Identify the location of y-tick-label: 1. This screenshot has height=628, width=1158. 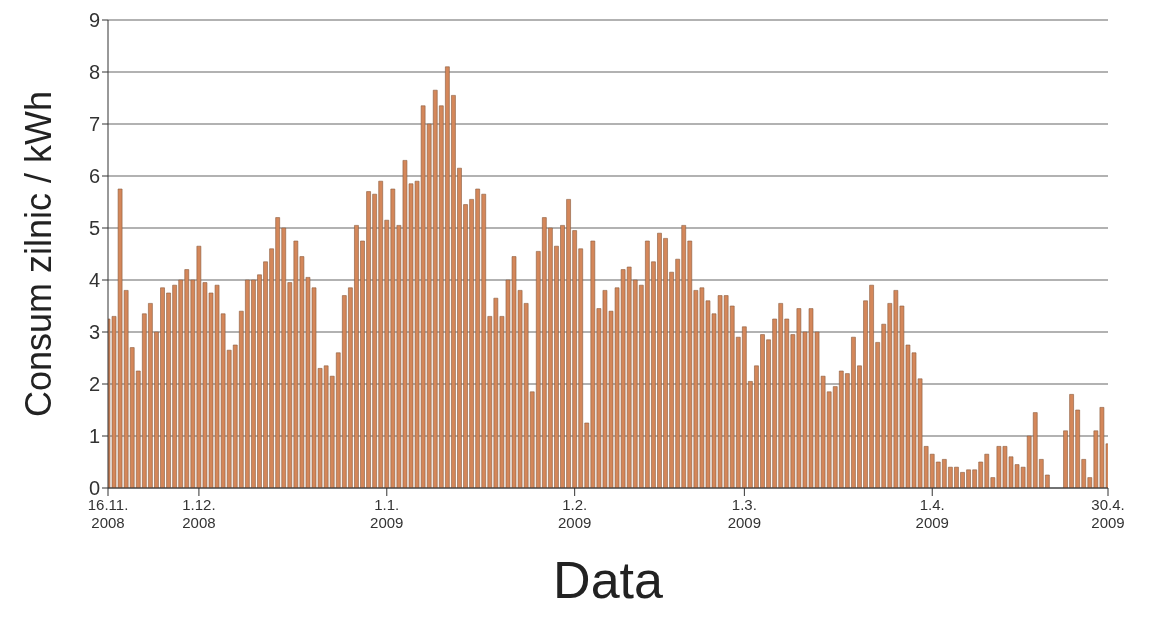
(94, 436).